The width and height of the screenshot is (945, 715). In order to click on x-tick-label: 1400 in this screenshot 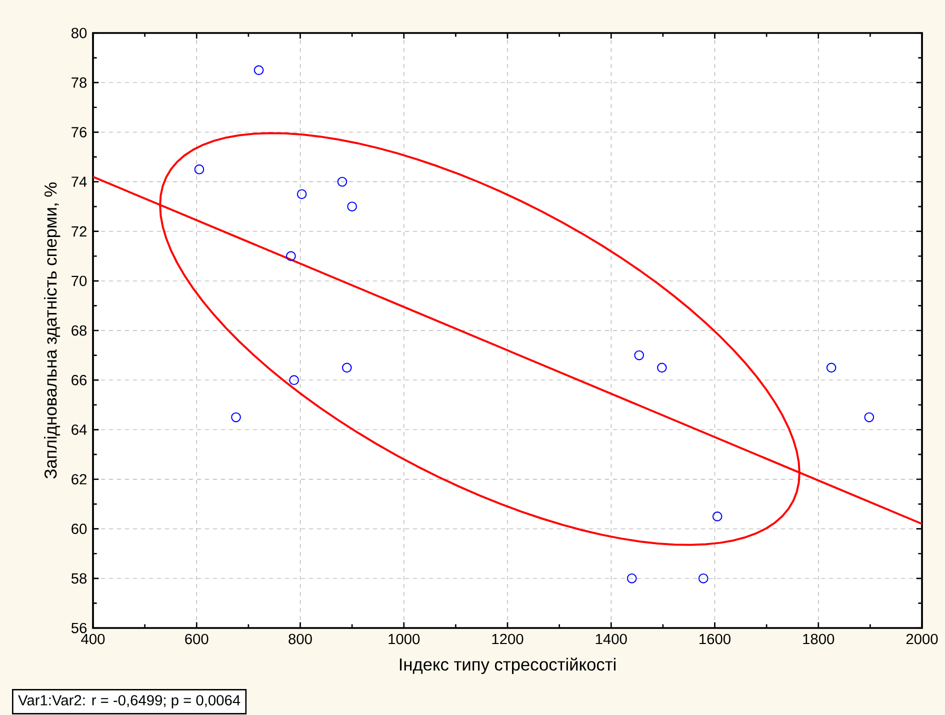, I will do `click(611, 639)`.